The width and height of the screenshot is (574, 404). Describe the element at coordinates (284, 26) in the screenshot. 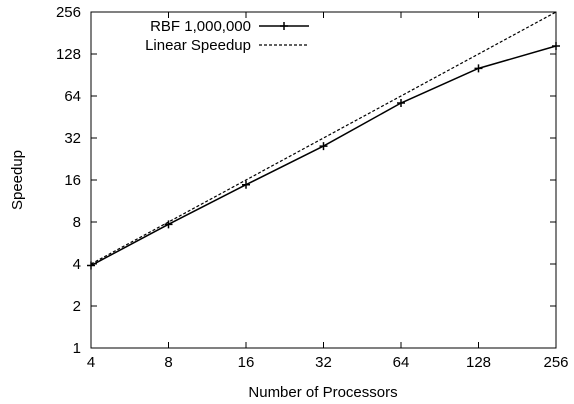

I see `legend-marker-rbf` at that location.